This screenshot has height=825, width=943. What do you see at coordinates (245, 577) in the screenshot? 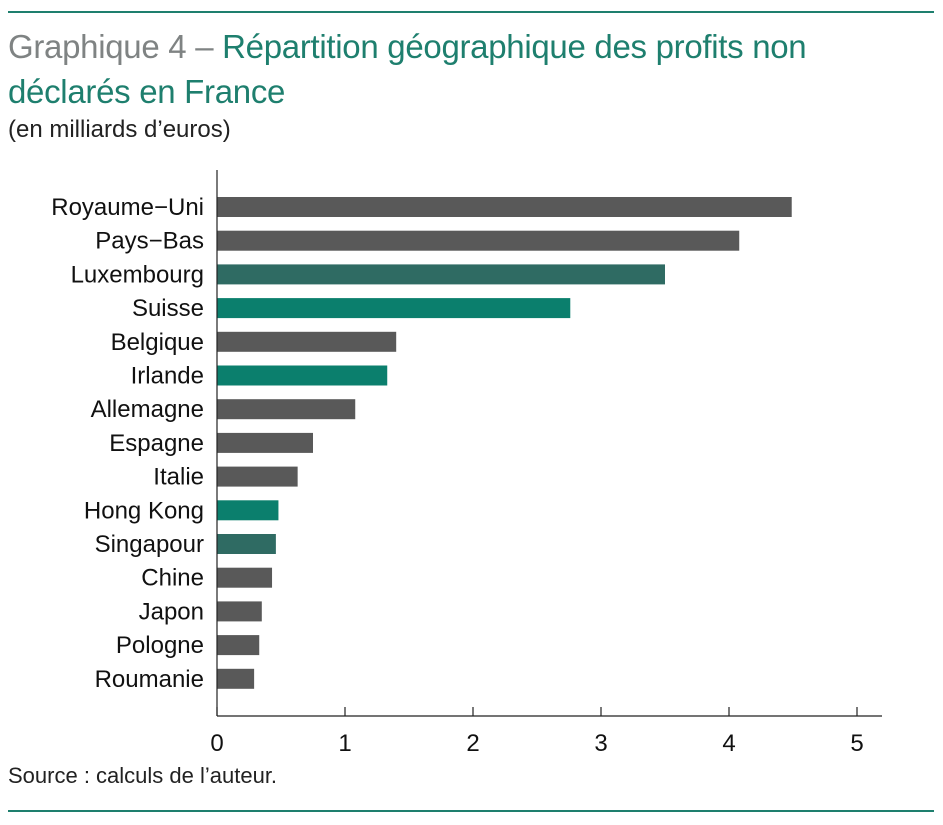
I see `bar-chine` at bounding box center [245, 577].